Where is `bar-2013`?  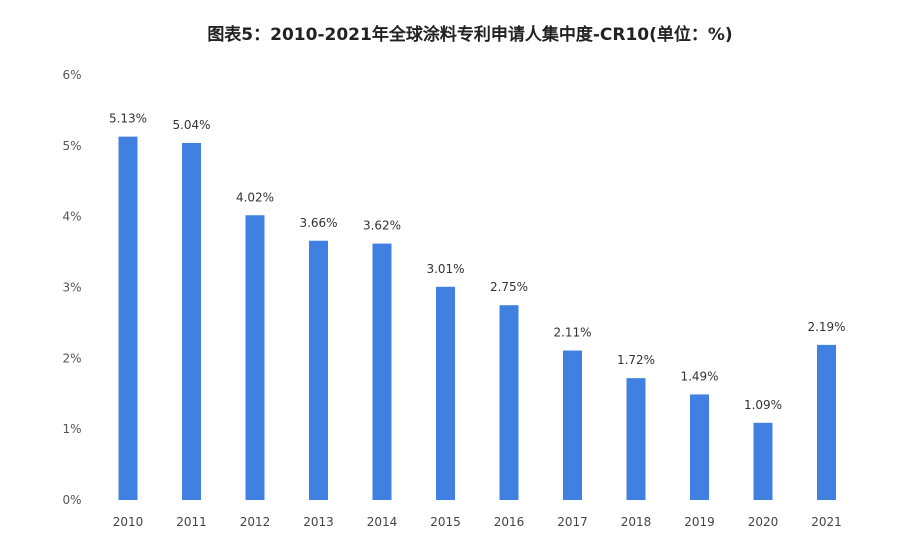 bar-2013 is located at coordinates (318, 370).